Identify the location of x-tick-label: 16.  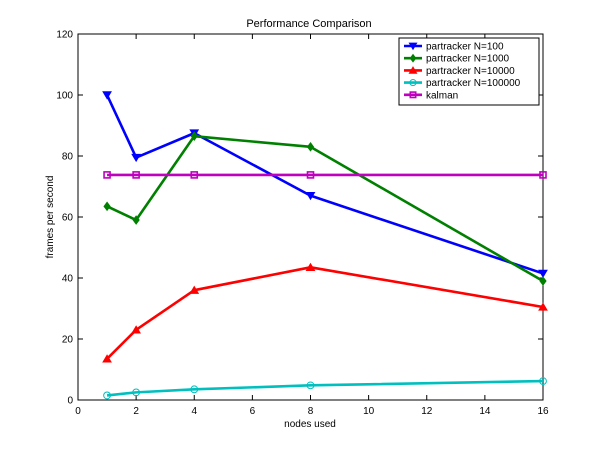
(543, 411).